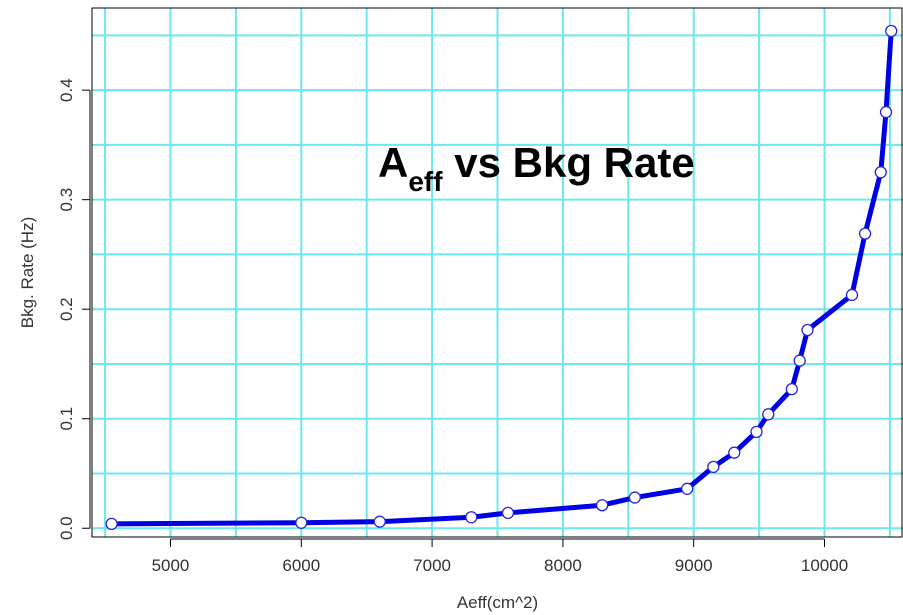 Image resolution: width=903 pixels, height=615 pixels. What do you see at coordinates (66, 528) in the screenshot?
I see `y-tick-label: 0.0` at bounding box center [66, 528].